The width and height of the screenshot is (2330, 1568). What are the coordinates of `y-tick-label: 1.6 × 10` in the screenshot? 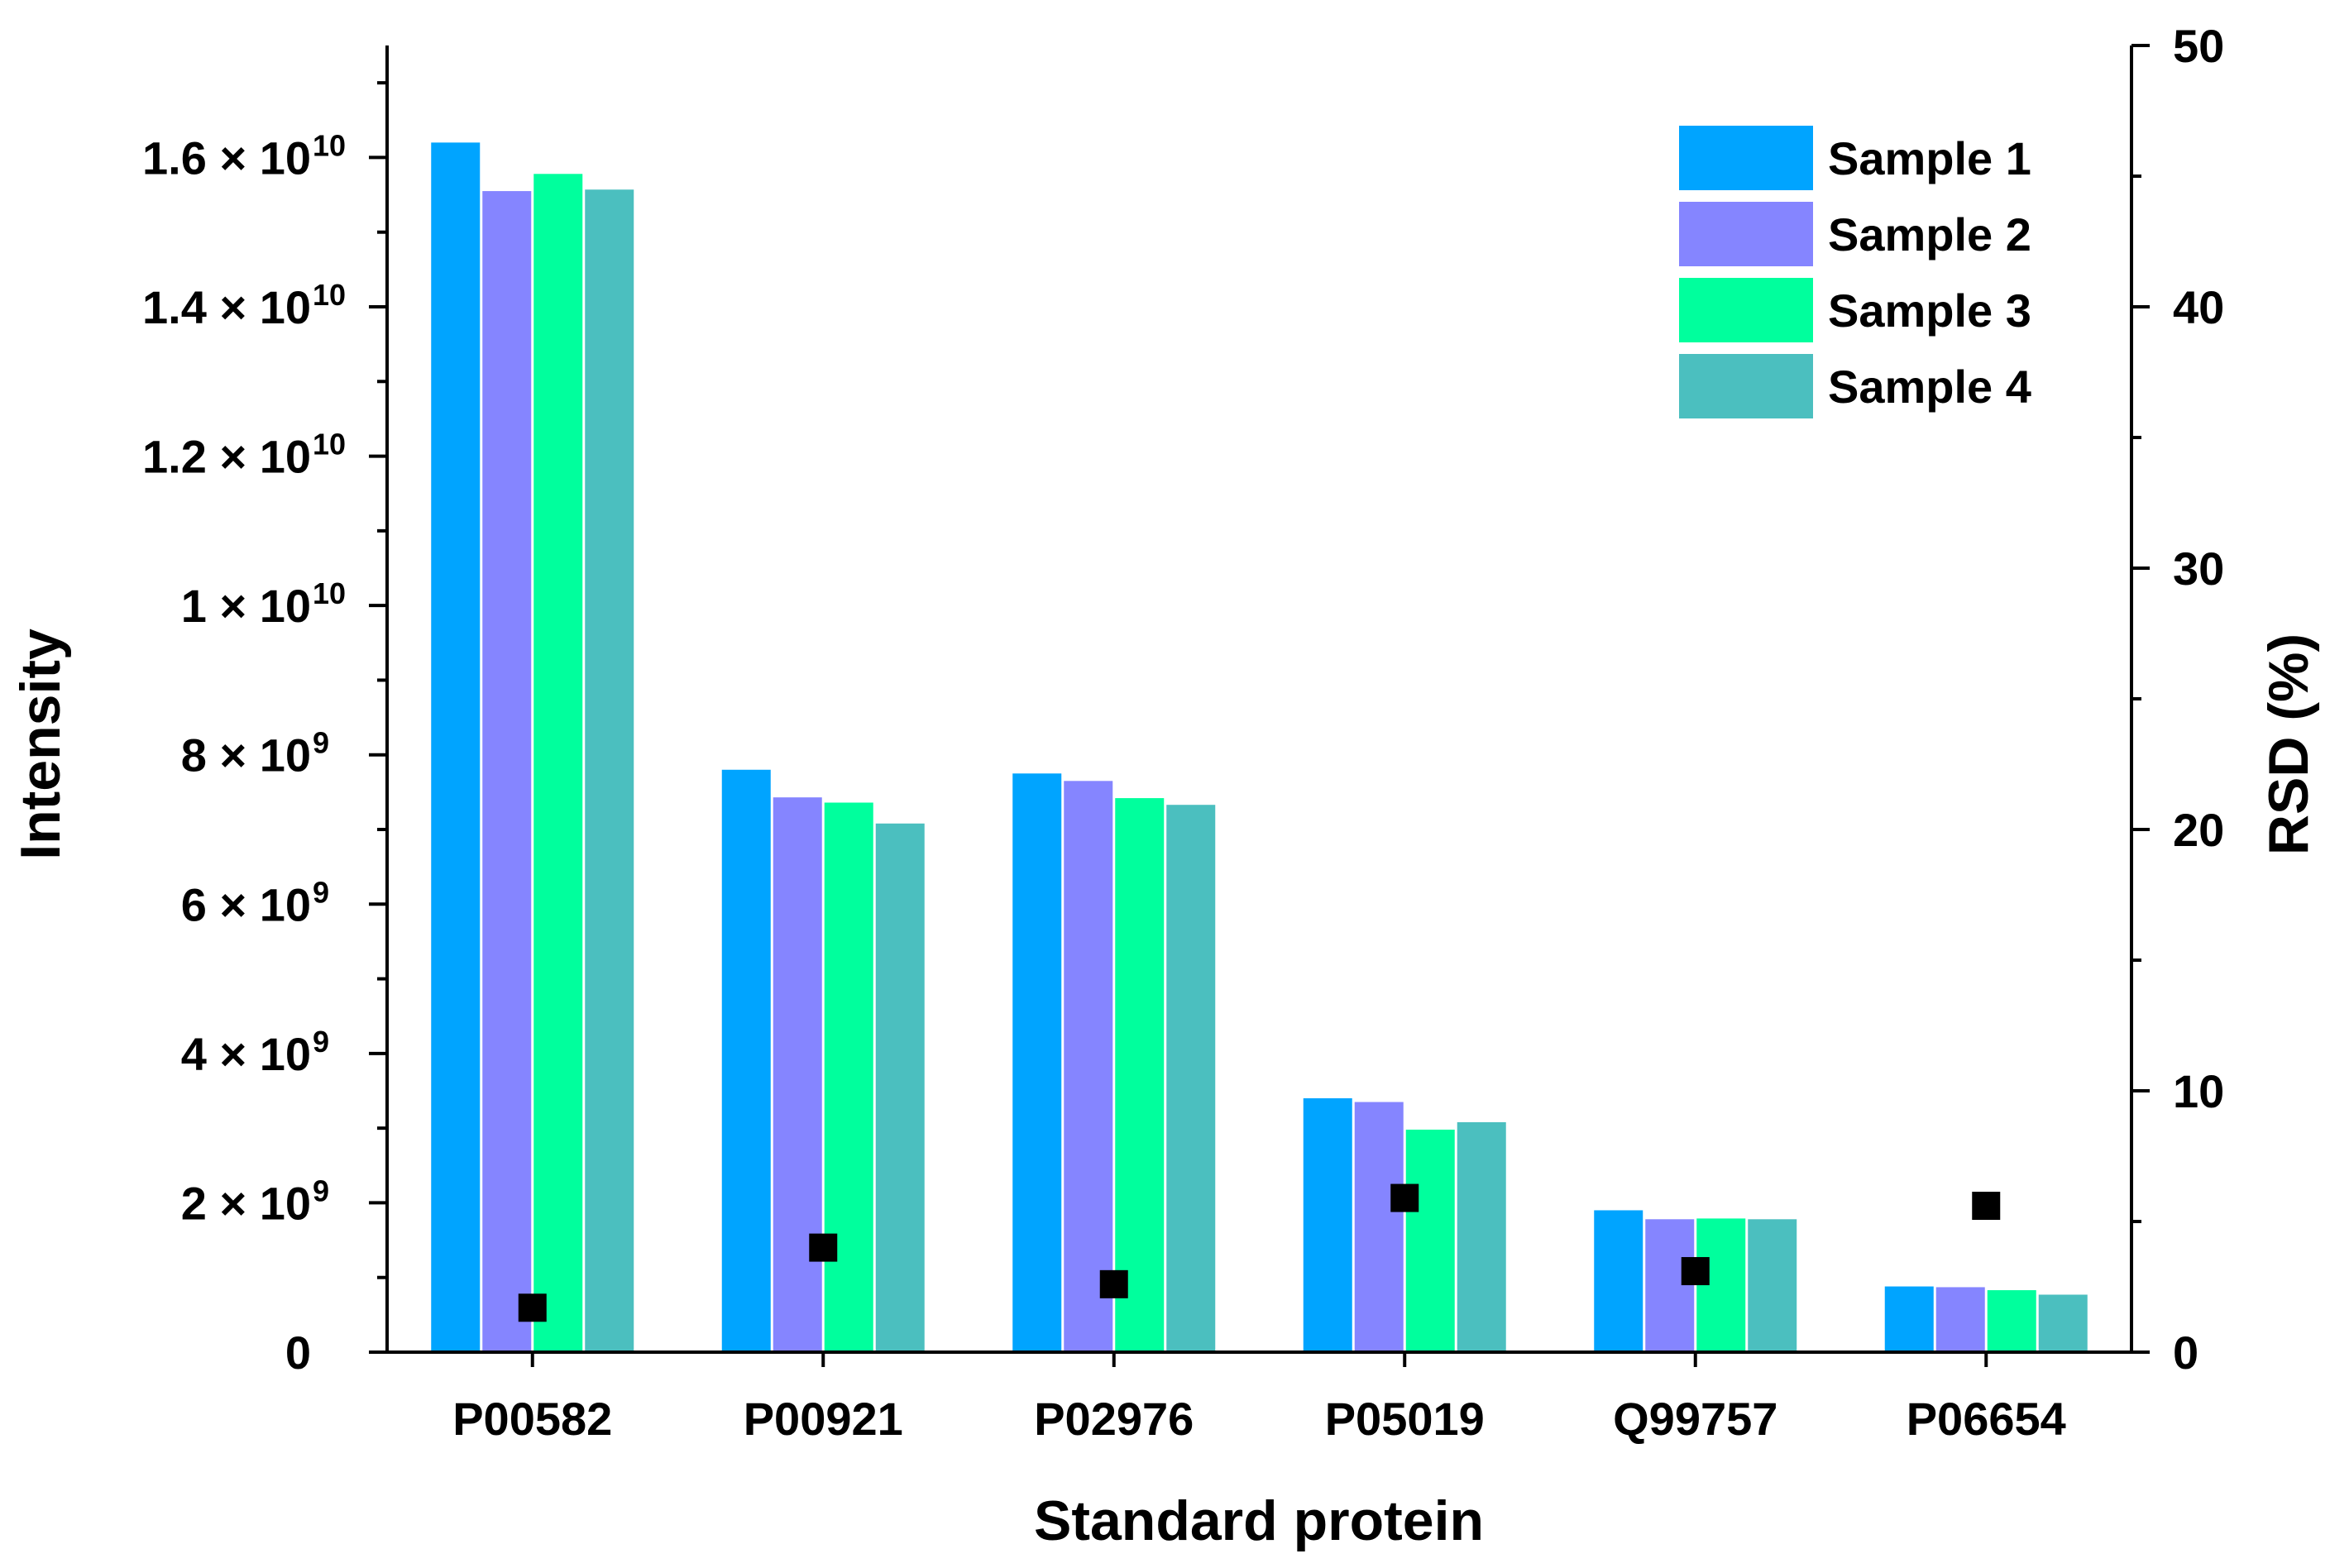 It's located at (226, 157).